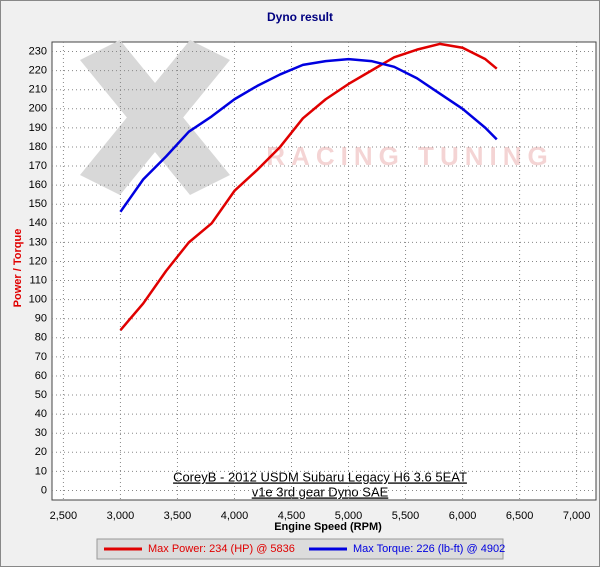  What do you see at coordinates (38, 280) in the screenshot?
I see `y-tick-label: 110` at bounding box center [38, 280].